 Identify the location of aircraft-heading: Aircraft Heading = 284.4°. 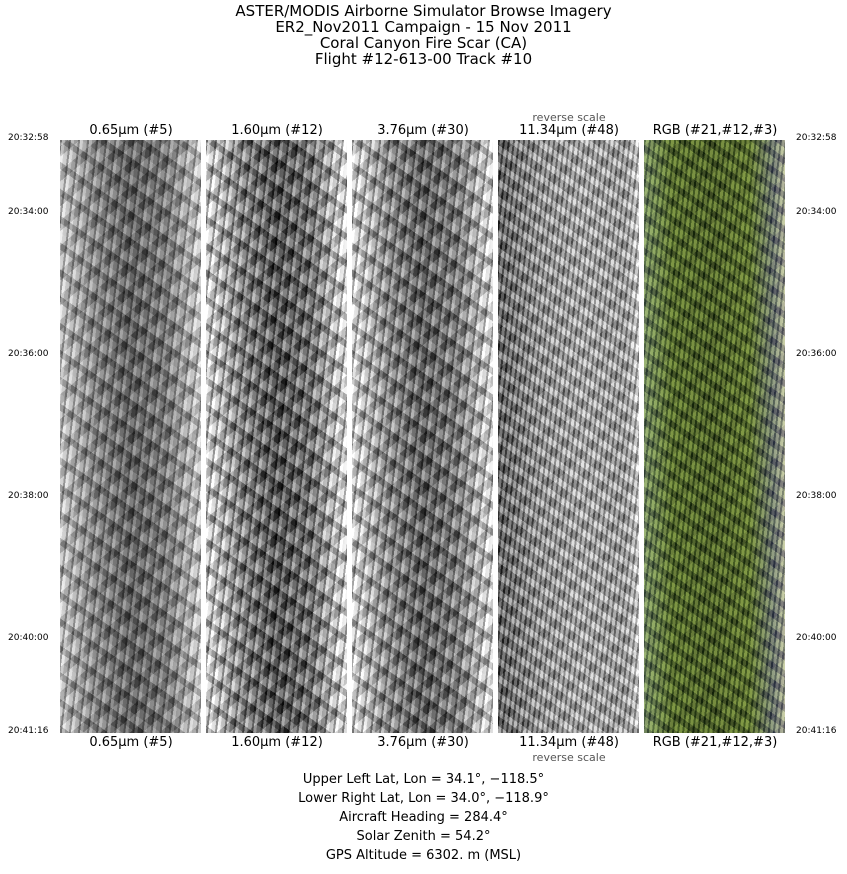
(423, 817).